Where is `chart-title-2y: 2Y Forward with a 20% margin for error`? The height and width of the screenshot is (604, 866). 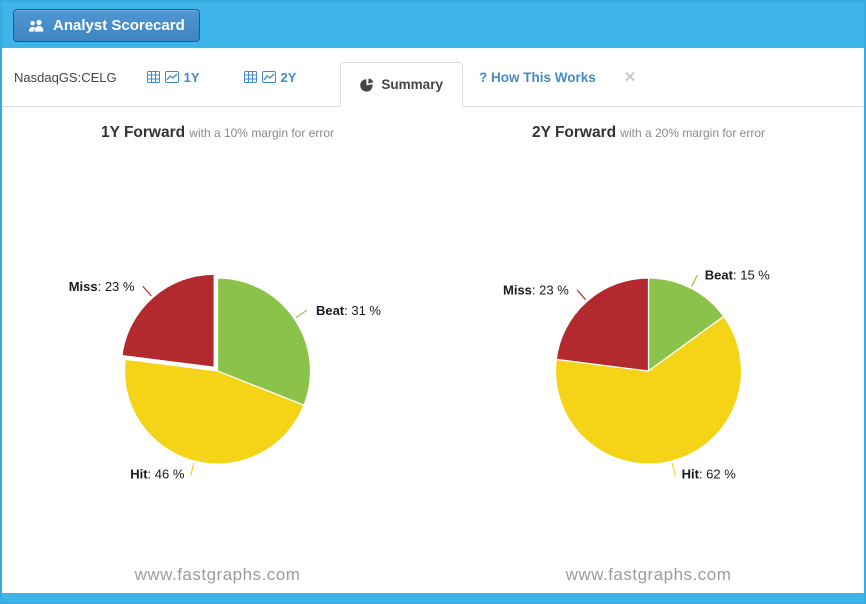
chart-title-2y: 2Y Forward with a 20% margin for error is located at coordinates (648, 133).